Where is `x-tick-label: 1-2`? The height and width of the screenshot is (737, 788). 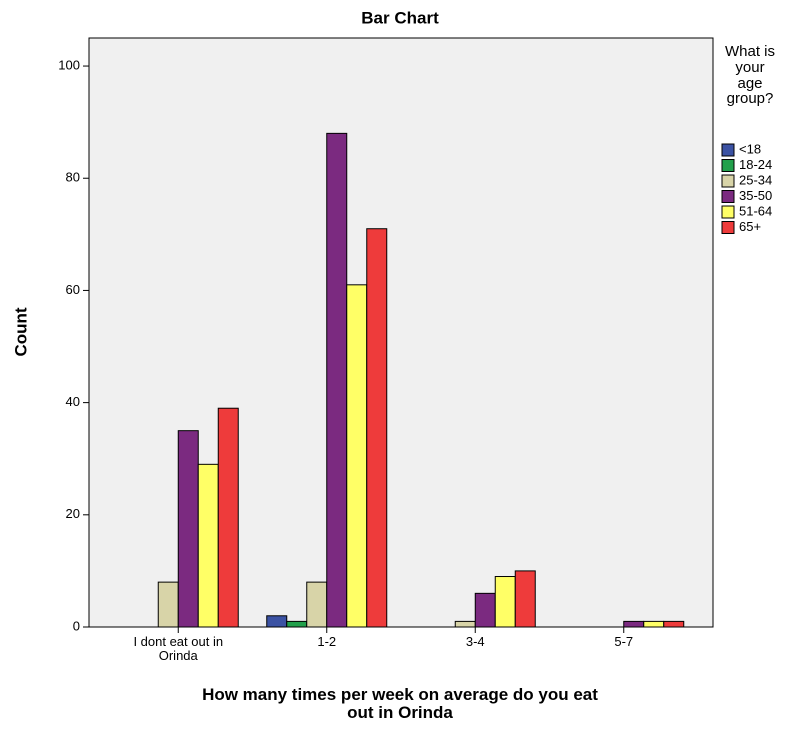 x-tick-label: 1-2 is located at coordinates (327, 642).